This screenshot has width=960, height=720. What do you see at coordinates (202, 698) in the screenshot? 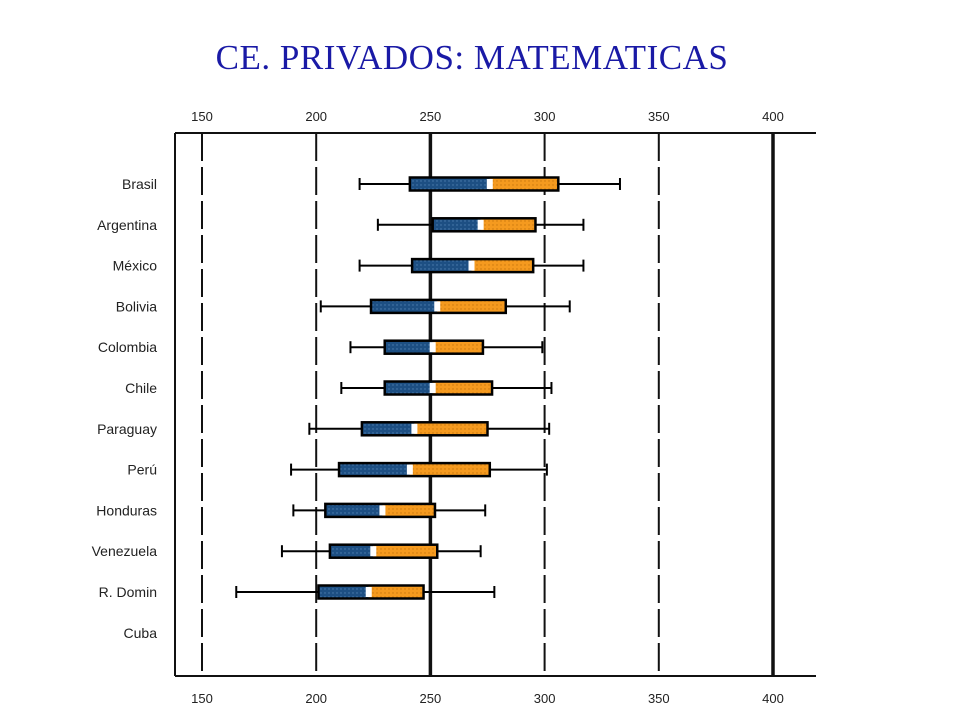
I see `x-tick-label-bottom-150: 150` at bounding box center [202, 698].